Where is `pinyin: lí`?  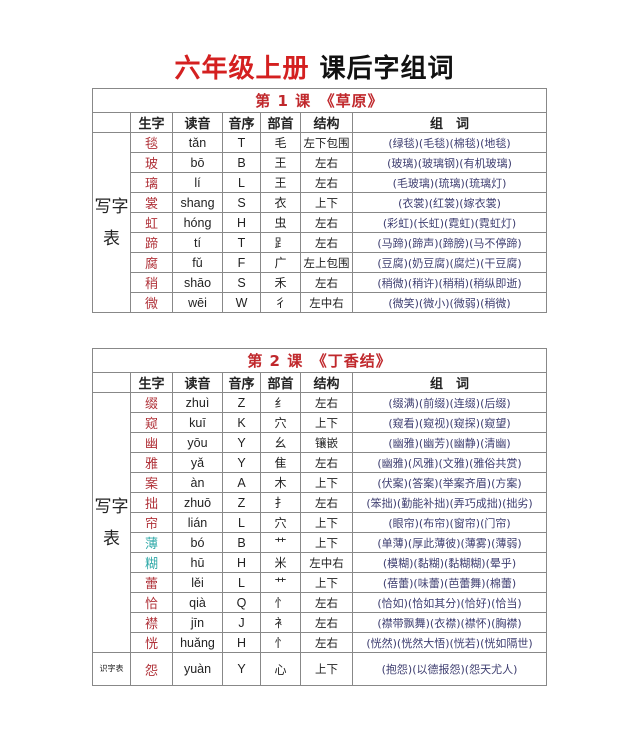 pinyin: lí is located at coordinates (197, 182).